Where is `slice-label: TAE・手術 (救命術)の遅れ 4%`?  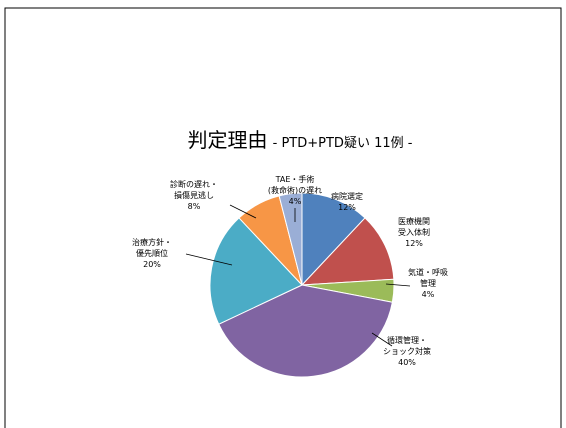 slice-label: TAE・手術 (救命術)の遅れ 4% is located at coordinates (295, 190).